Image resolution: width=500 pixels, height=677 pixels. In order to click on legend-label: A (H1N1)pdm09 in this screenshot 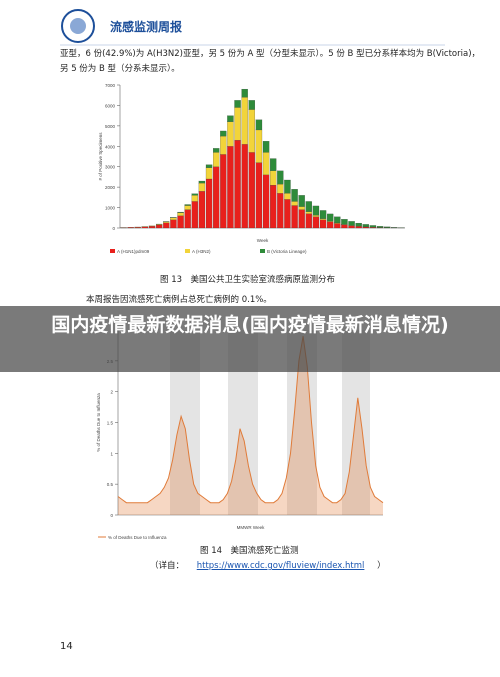, I will do `click(133, 251)`.